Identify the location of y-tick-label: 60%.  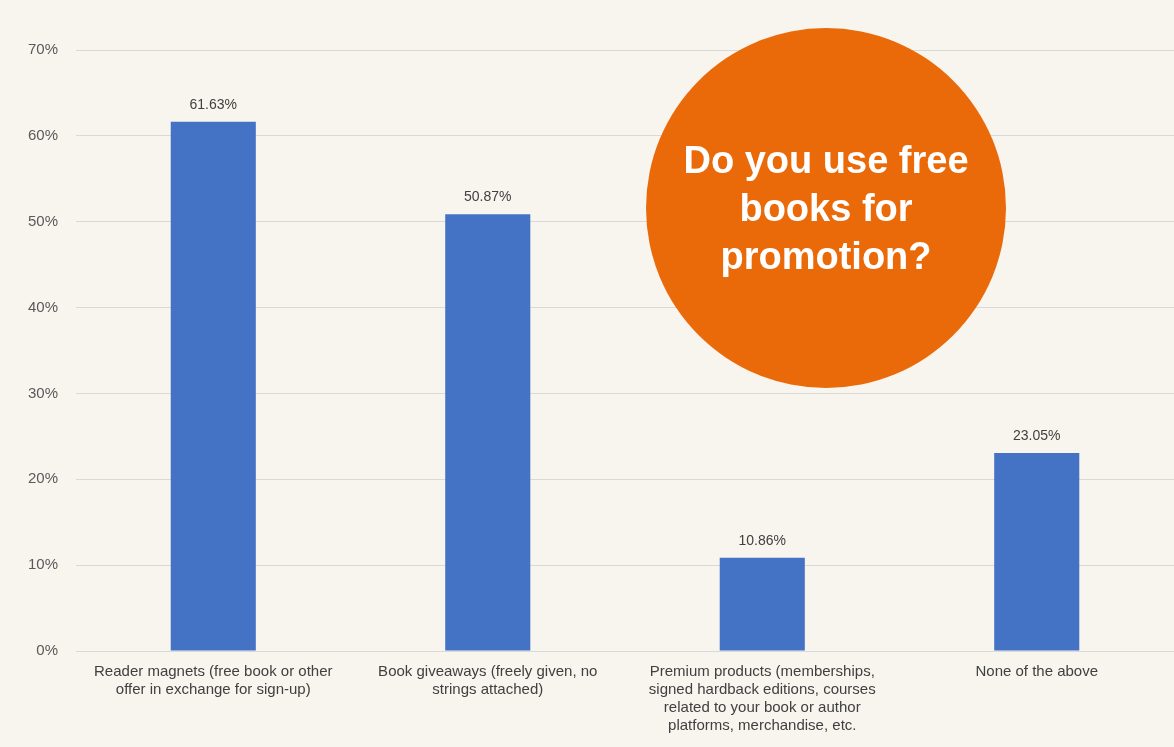
(43, 134).